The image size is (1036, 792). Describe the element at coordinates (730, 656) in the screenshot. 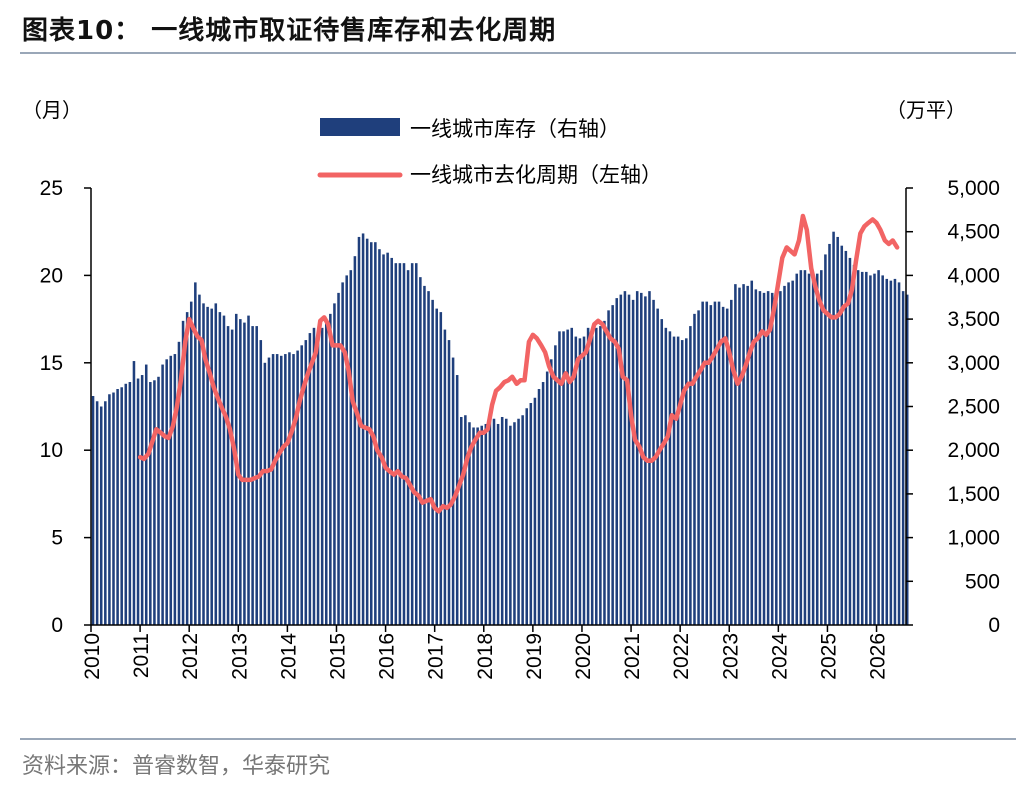

I see `x-tick-label: 2023` at that location.